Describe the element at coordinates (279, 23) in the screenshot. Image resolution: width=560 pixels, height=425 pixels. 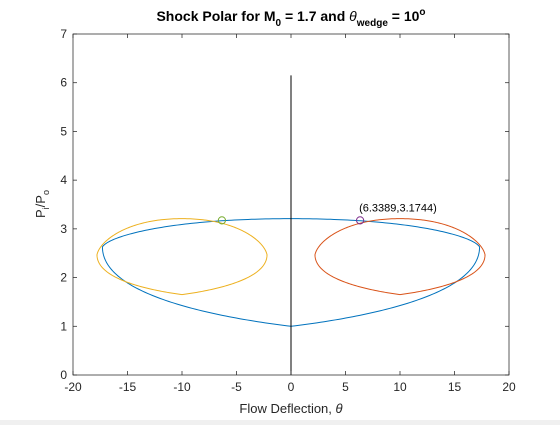
I see `title-m-subscript: 0` at that location.